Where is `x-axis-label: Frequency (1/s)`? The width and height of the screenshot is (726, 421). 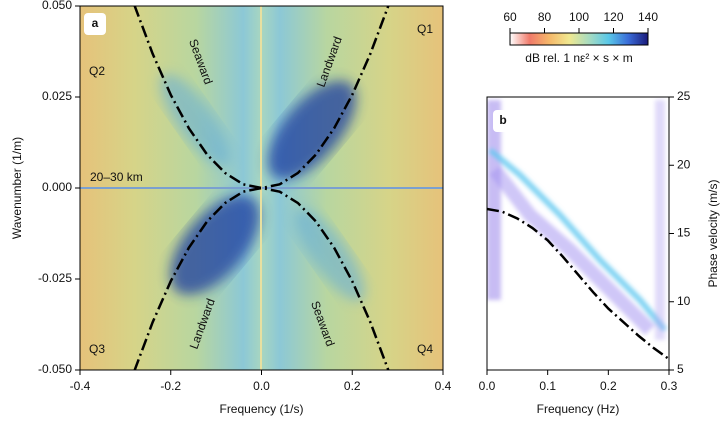
x-axis-label: Frequency (1/s) is located at coordinates (261, 409).